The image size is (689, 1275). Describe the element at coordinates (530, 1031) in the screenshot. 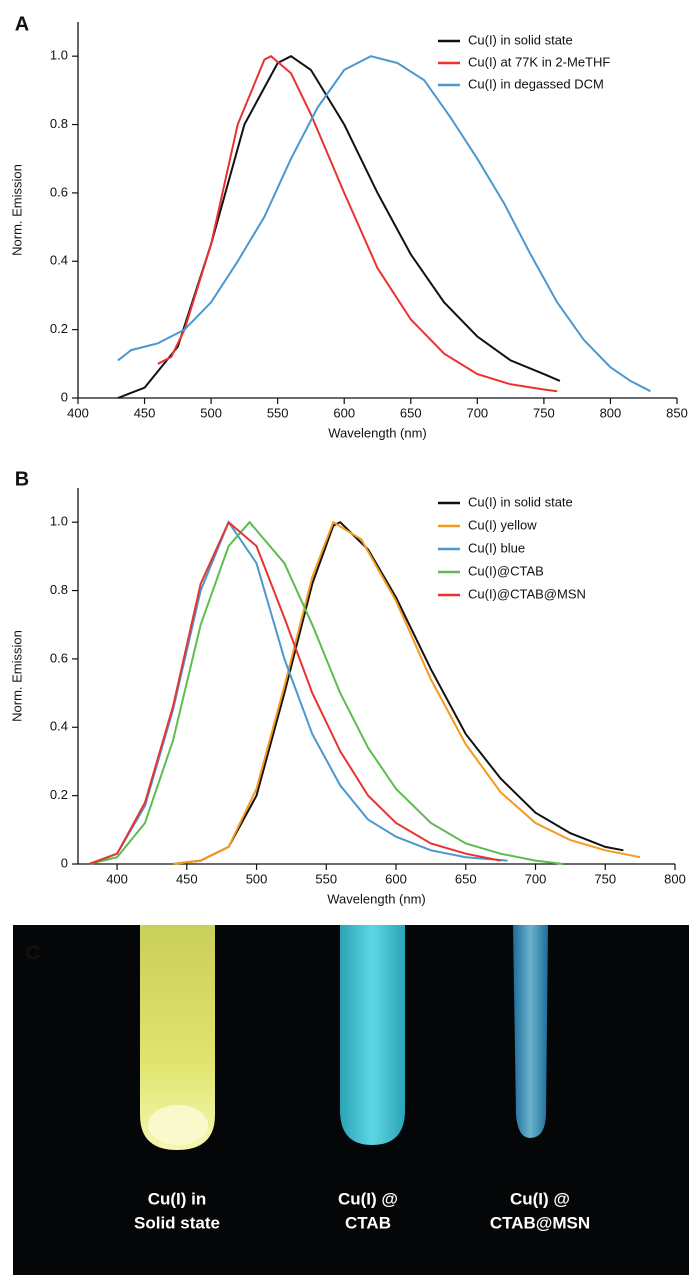

I see `tube-msn` at that location.